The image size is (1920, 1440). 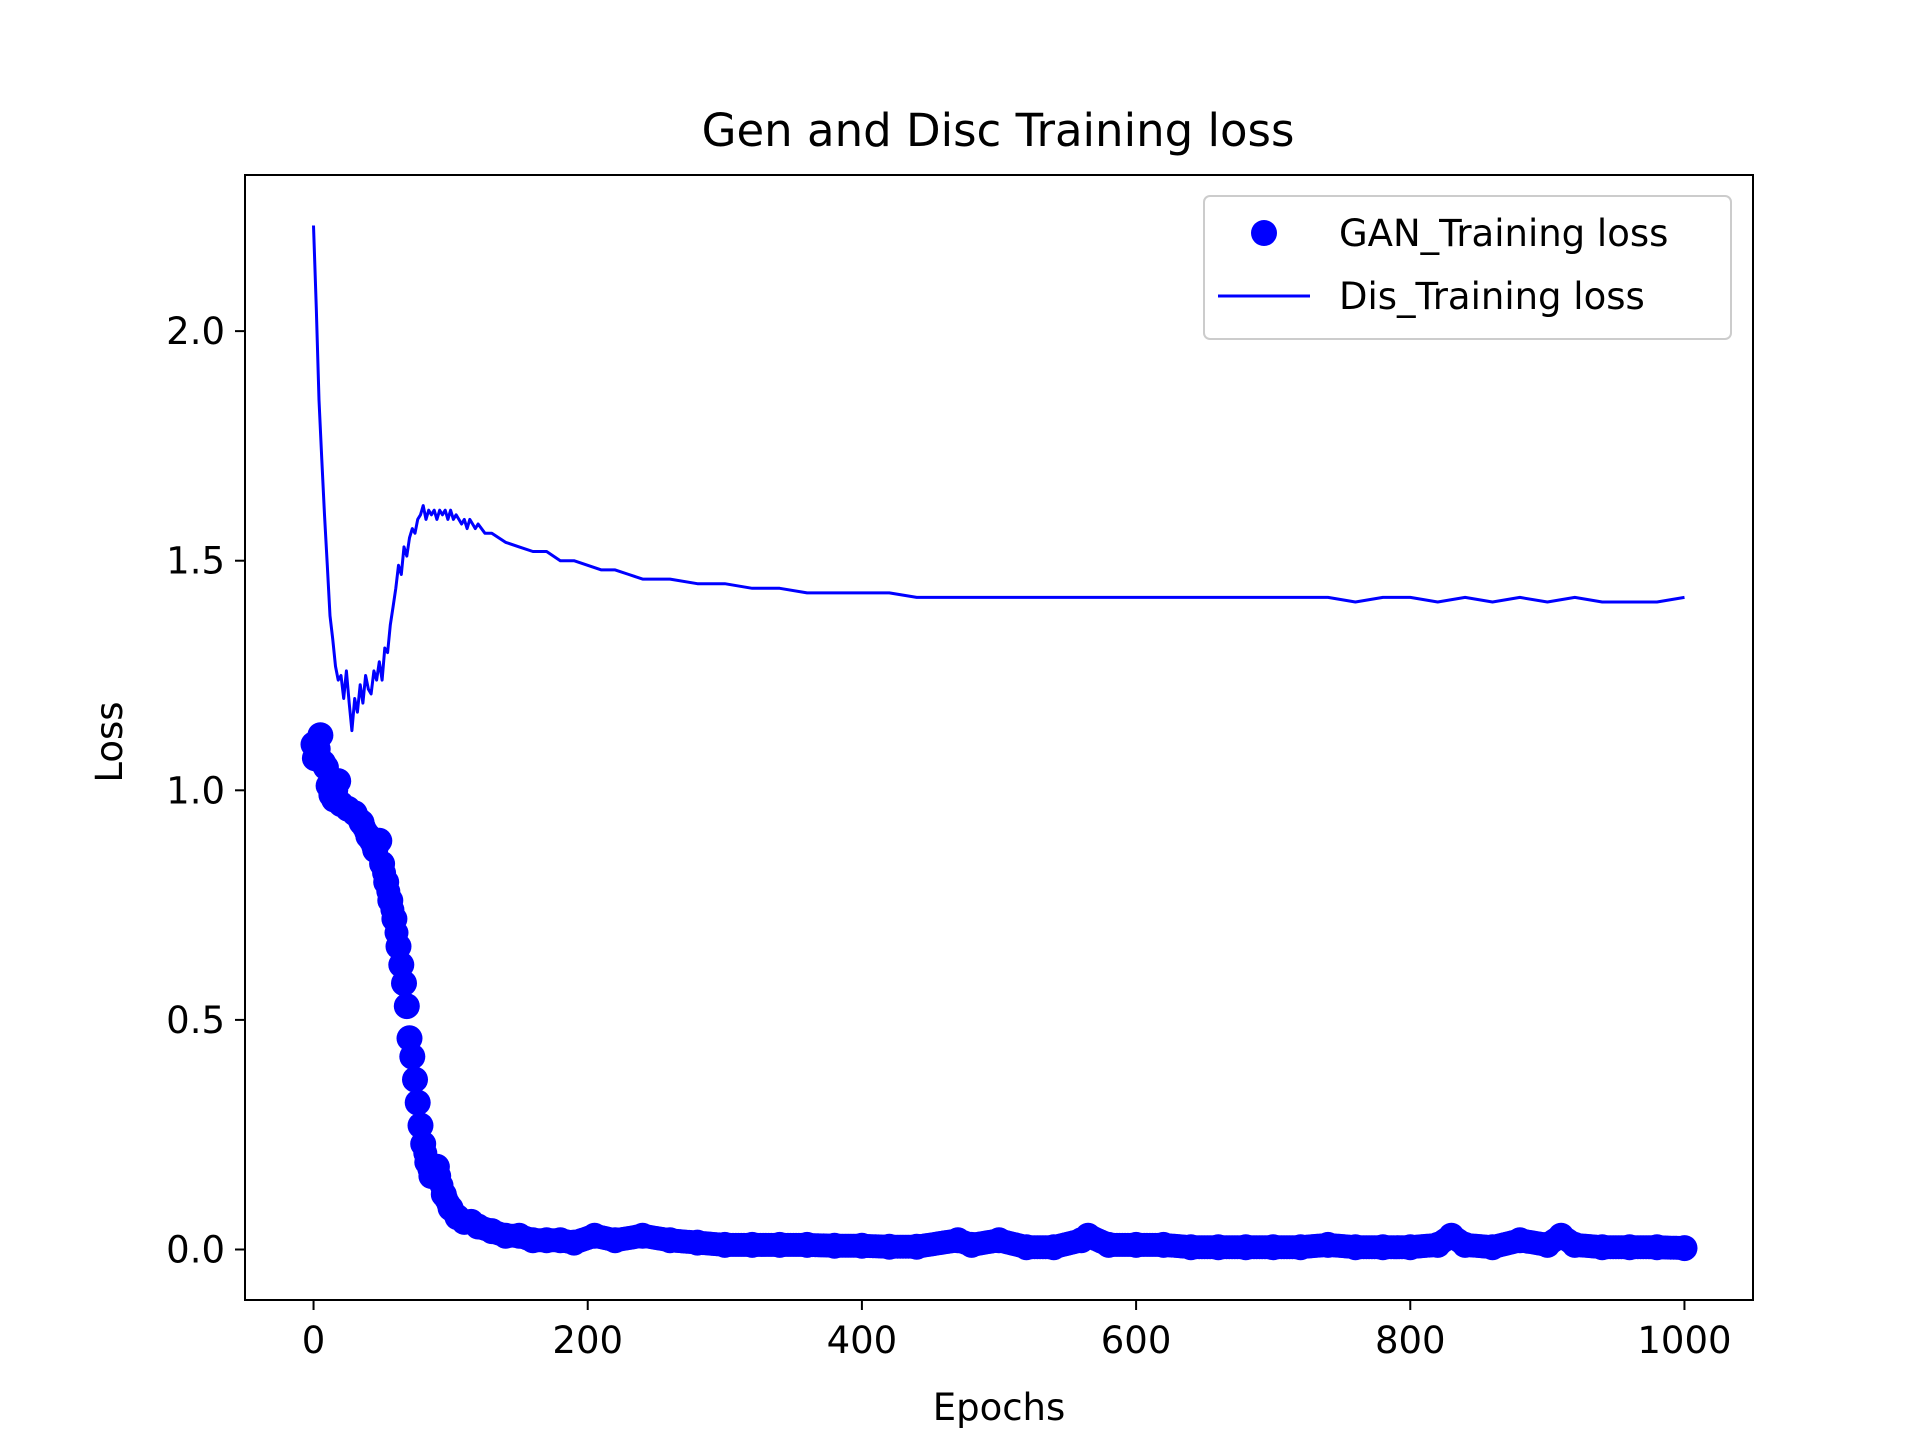 What do you see at coordinates (195, 1020) in the screenshot?
I see `y-tick-label: 0.5` at bounding box center [195, 1020].